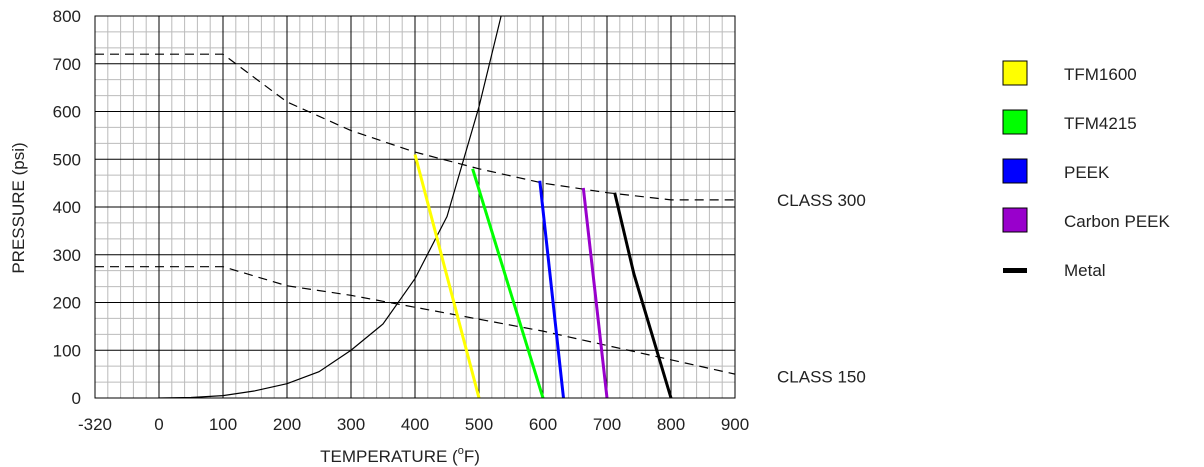 Image resolution: width=1204 pixels, height=467 pixels. I want to click on legend: TFM1600 TFM4215 PEEK Carbon PEEK Metal, so click(1086, 170).